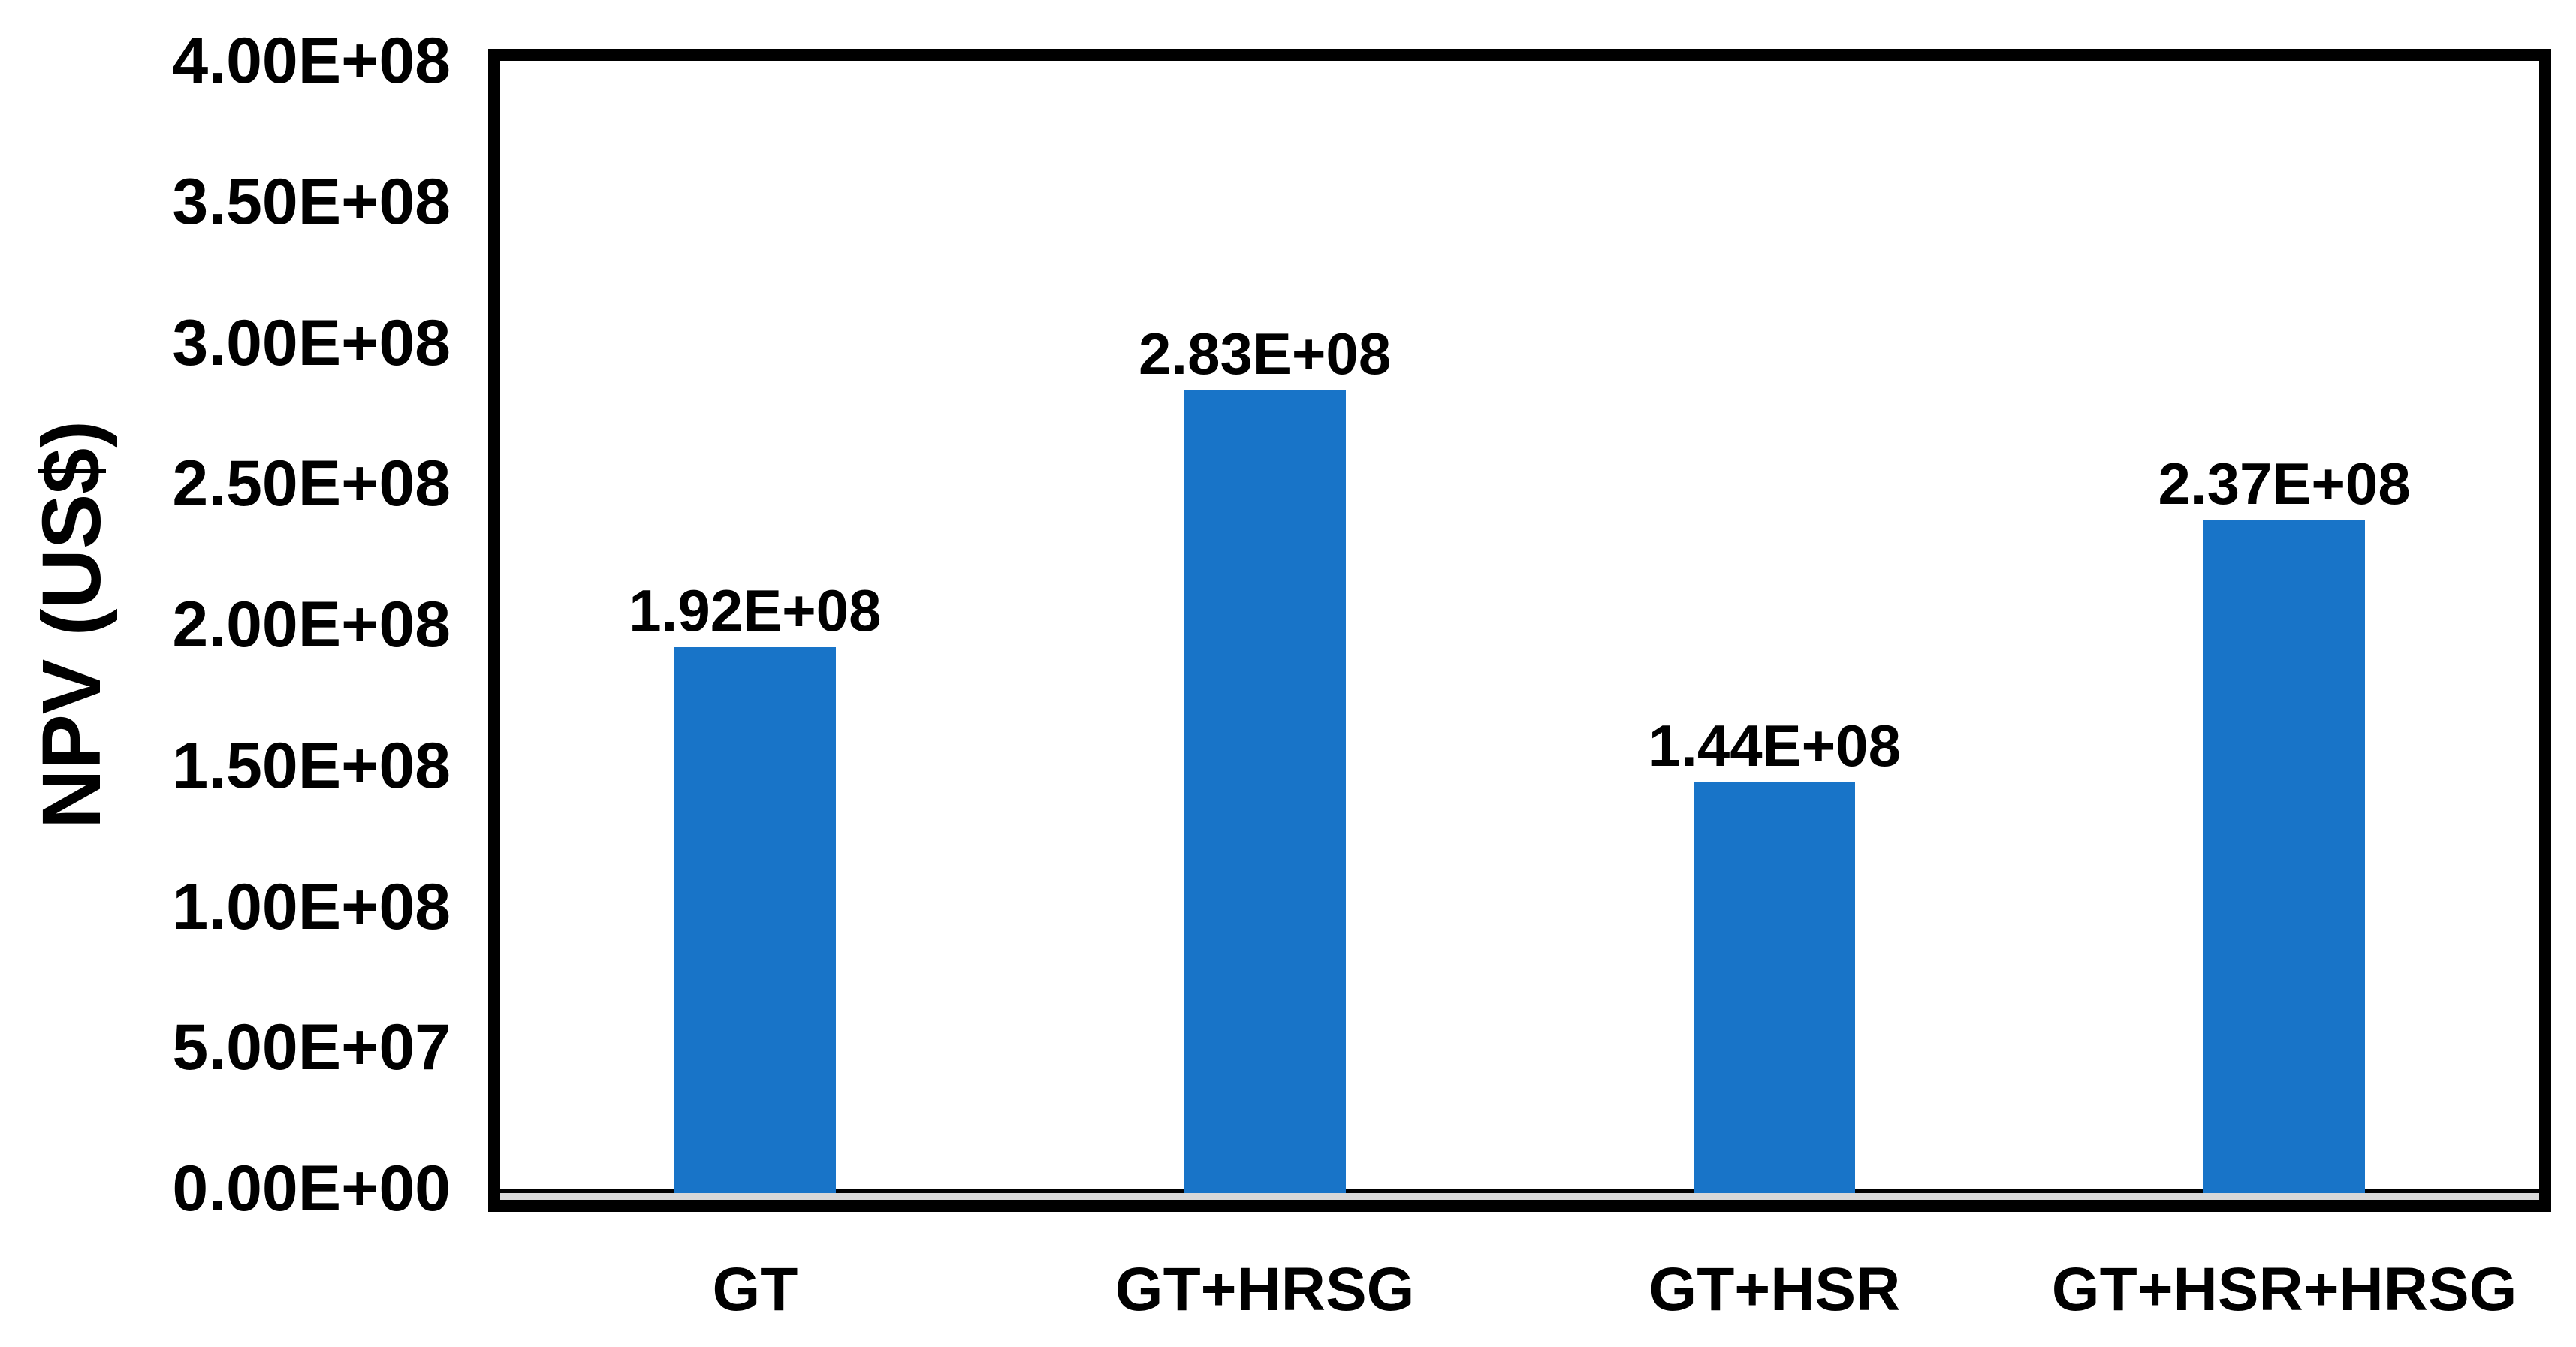 This screenshot has height=1347, width=2576. What do you see at coordinates (311, 625) in the screenshot?
I see `y-tick-label: 2.00E+08` at bounding box center [311, 625].